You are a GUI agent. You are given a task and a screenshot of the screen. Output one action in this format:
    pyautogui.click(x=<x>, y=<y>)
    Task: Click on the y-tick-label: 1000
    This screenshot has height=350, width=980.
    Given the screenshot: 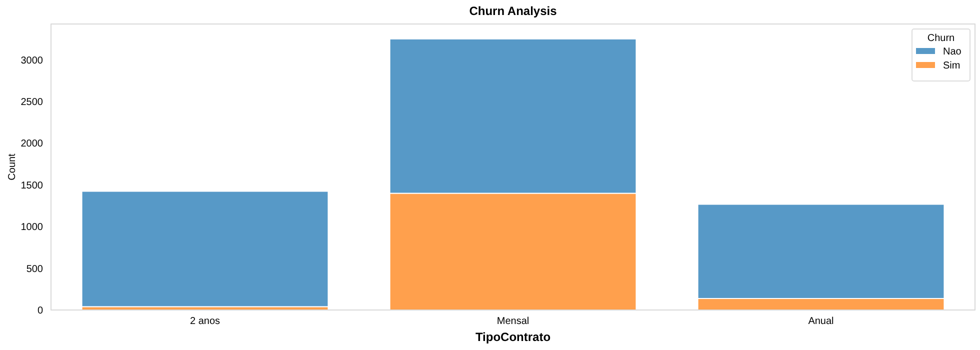 What is the action you would take?
    pyautogui.click(x=32, y=228)
    